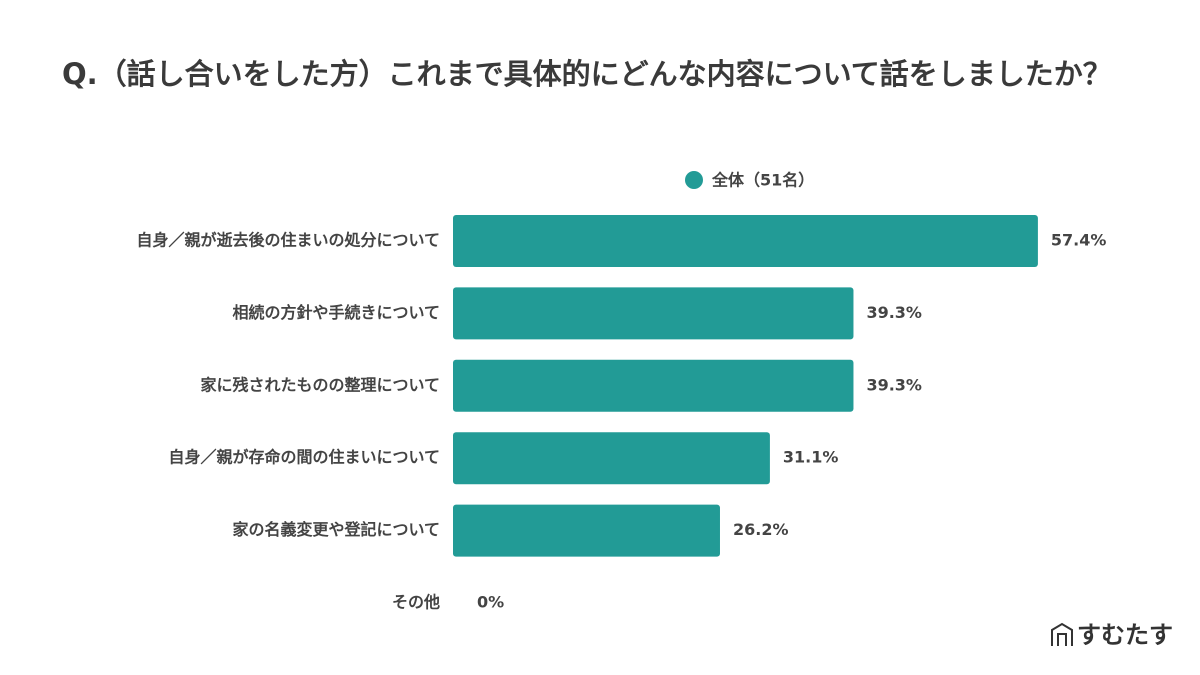  I want to click on legend-label: 全体（51名）, so click(762, 180).